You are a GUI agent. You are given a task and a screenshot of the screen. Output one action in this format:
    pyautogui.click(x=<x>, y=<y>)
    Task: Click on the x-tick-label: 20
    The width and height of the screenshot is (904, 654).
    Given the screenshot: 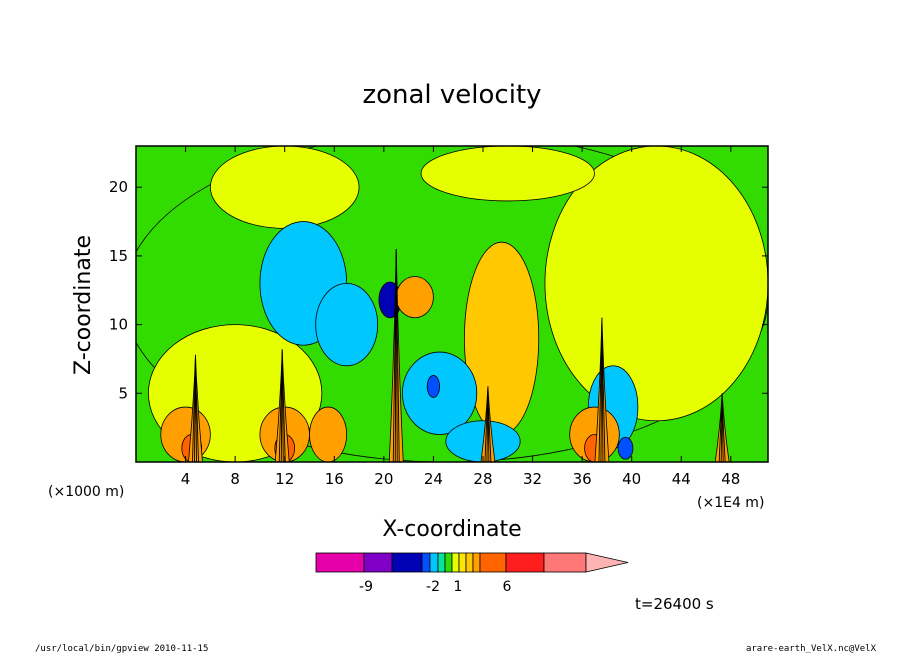 What is the action you would take?
    pyautogui.click(x=383, y=479)
    